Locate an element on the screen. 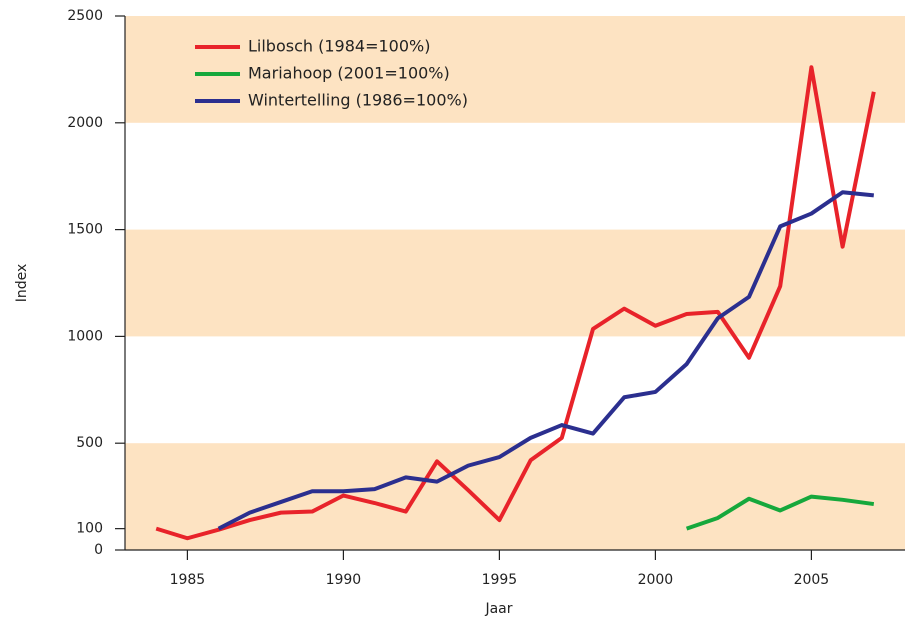 Image resolution: width=913 pixels, height=619 pixels. x-tick-label: 1995 is located at coordinates (500, 580).